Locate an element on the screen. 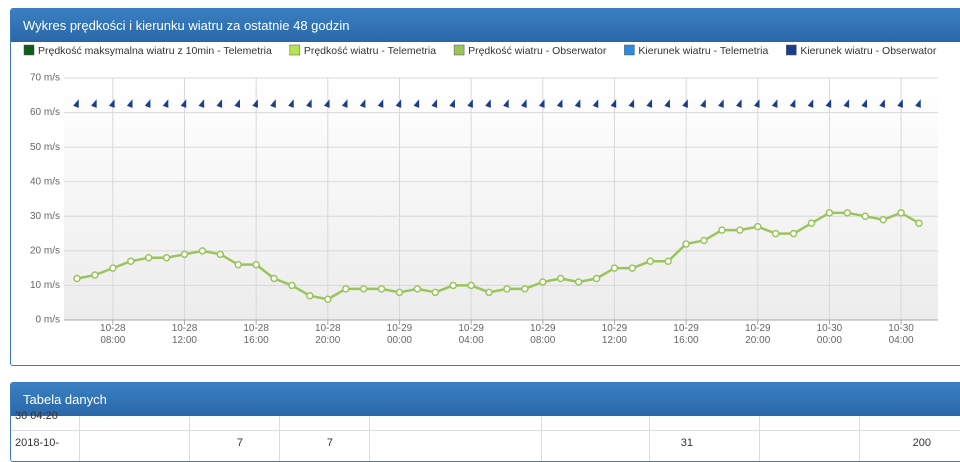 This screenshot has width=960, height=462. x-tick-label: 10-30 00:00 is located at coordinates (829, 334).